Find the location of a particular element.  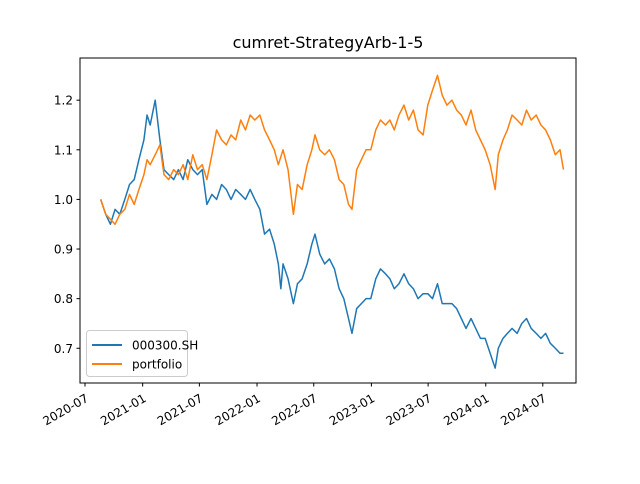

y-tick-label: 0.8 is located at coordinates (63, 299).